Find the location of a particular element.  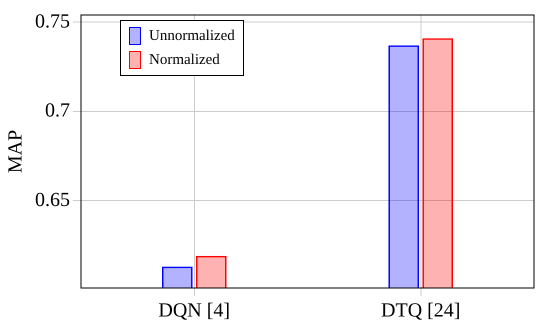

y-axis-title: MAP is located at coordinates (15, 152).